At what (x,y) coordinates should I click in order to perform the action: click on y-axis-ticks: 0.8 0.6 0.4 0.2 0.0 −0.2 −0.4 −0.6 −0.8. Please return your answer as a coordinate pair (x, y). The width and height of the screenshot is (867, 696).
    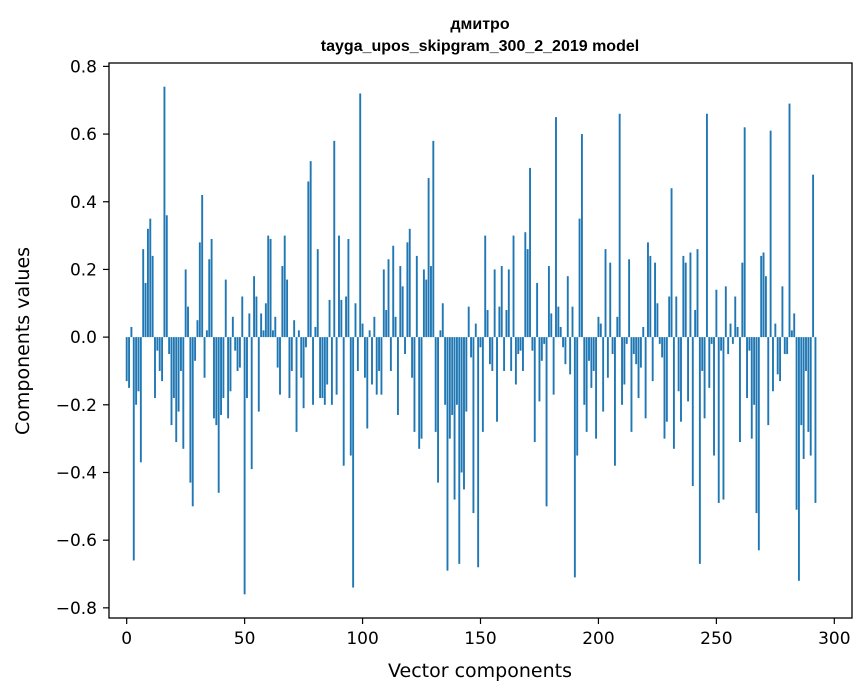
    Looking at the image, I should click on (82, 338).